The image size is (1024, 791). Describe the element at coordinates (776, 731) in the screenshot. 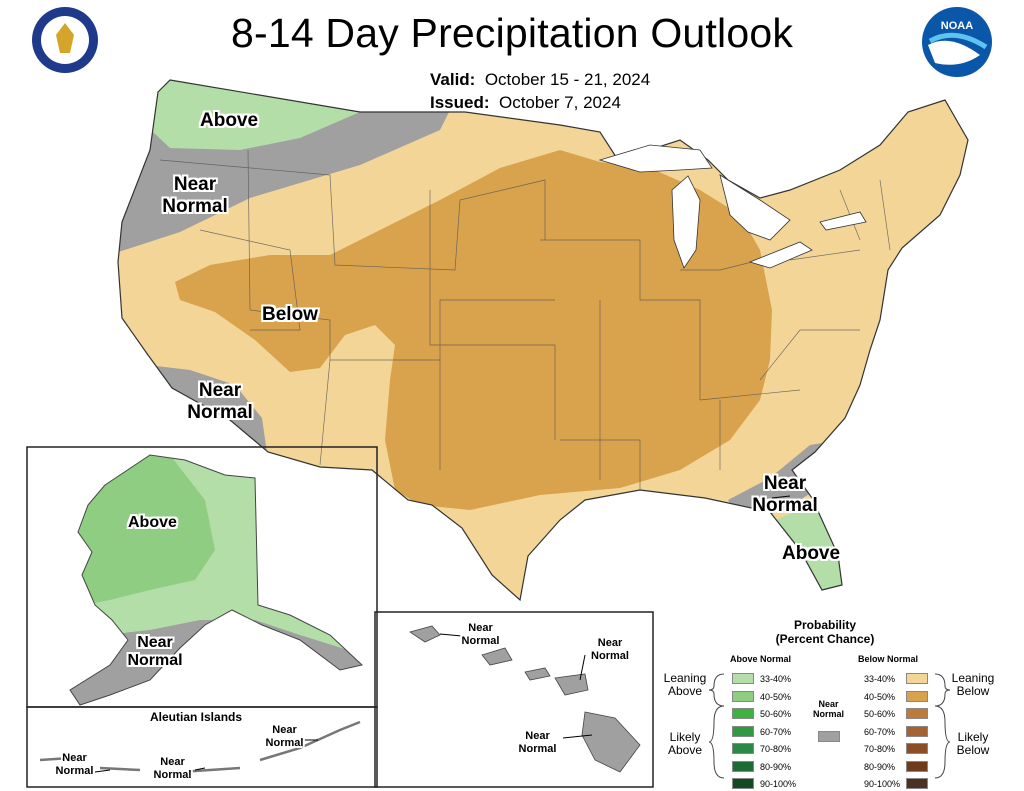

I see `legend-above-label-4: 60-70%` at that location.